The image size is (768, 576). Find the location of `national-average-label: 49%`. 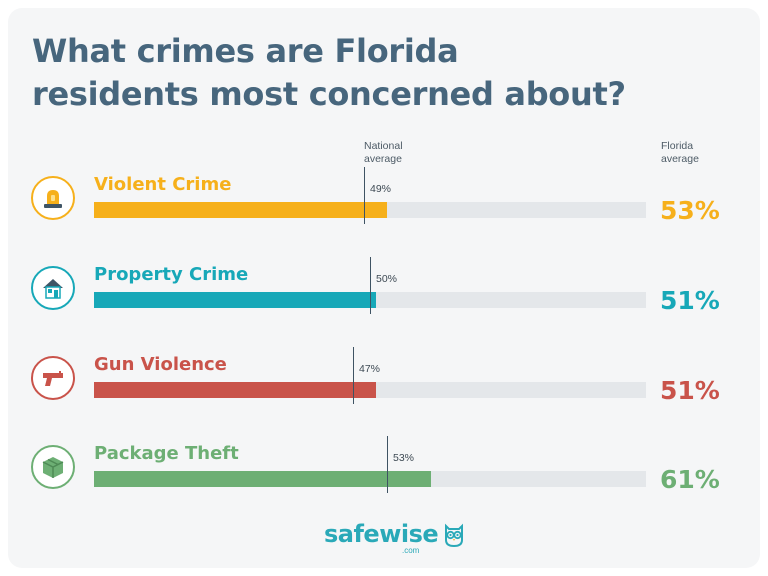

national-average-label: 49% is located at coordinates (381, 189).